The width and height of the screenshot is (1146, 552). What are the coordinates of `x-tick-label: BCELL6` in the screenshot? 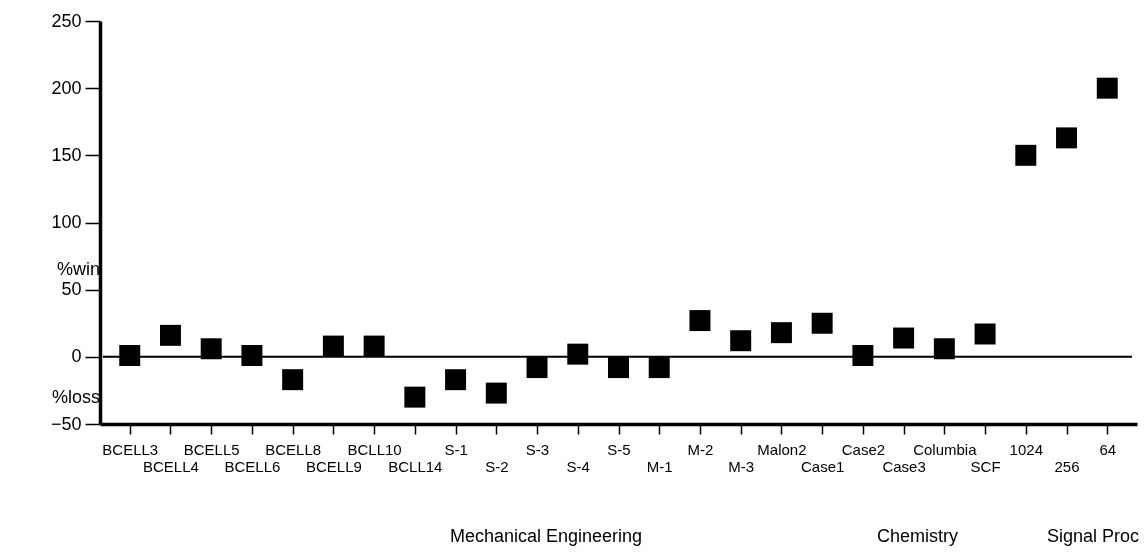 It's located at (252, 466).